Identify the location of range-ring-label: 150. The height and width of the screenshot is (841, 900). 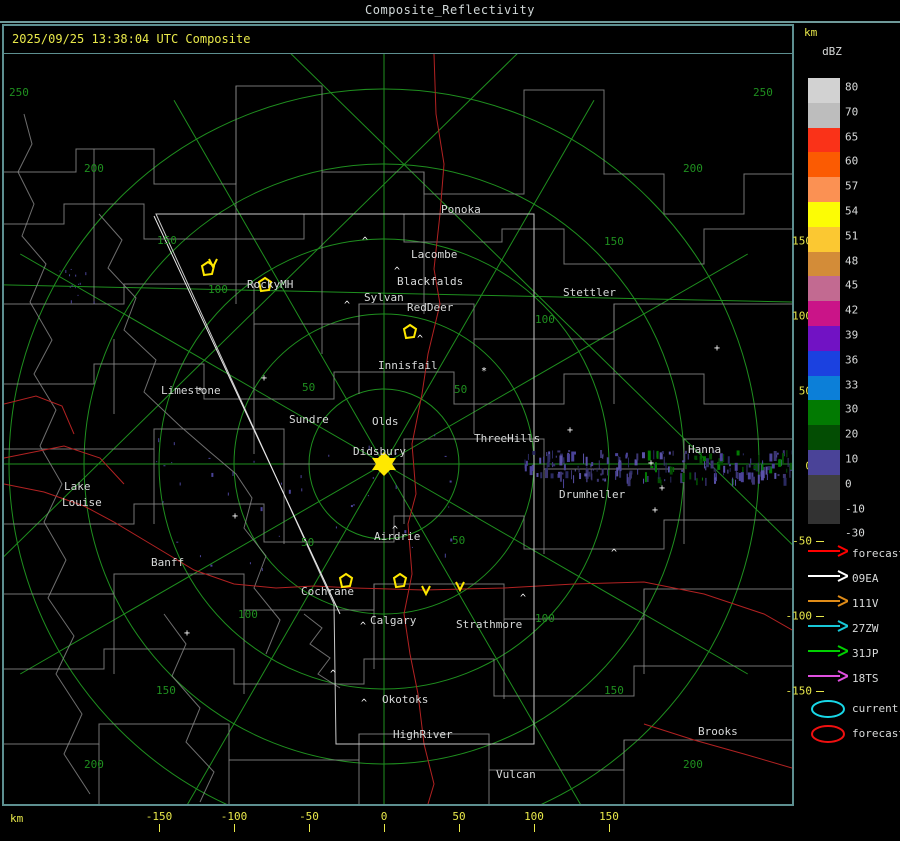
(614, 241).